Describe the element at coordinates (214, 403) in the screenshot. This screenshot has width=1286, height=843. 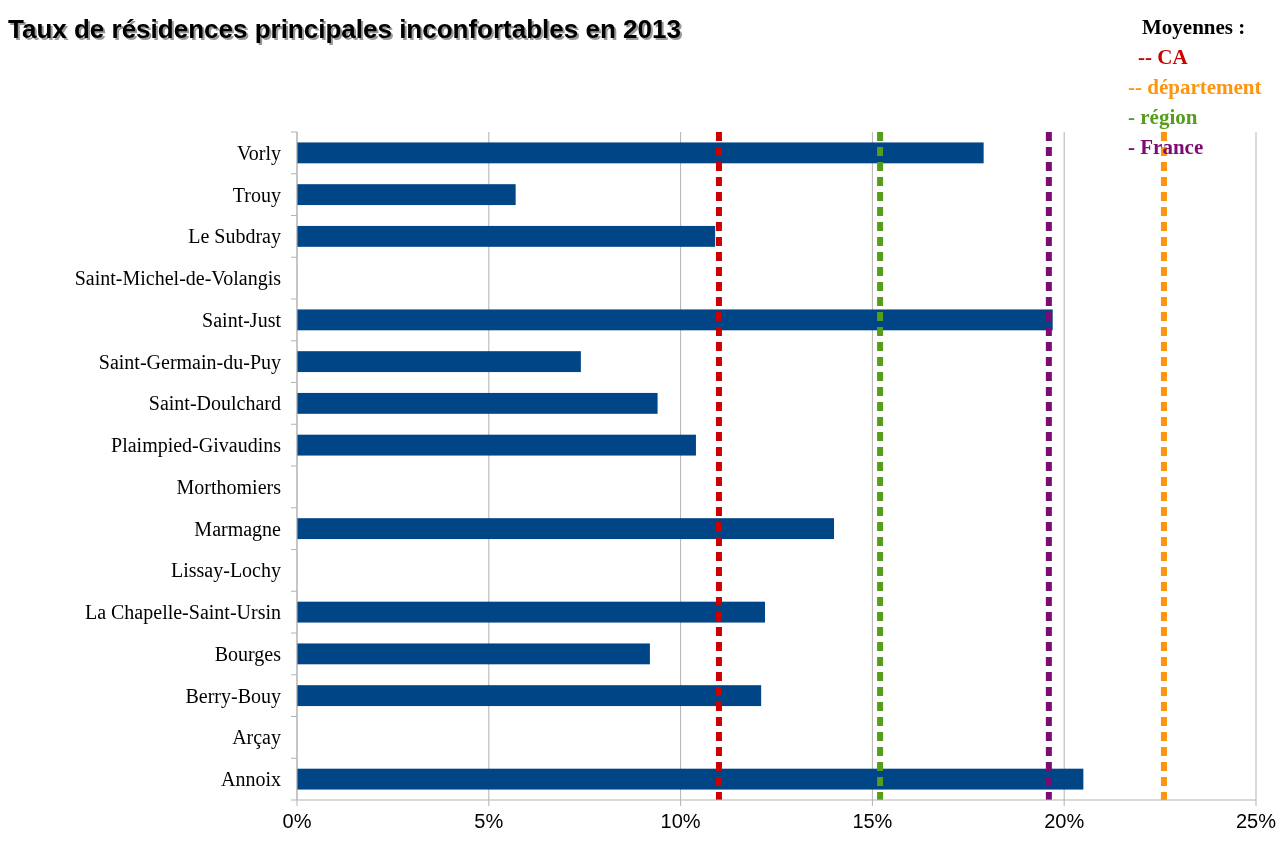
I see `y-tick-label: Saint-Doulchard` at that location.